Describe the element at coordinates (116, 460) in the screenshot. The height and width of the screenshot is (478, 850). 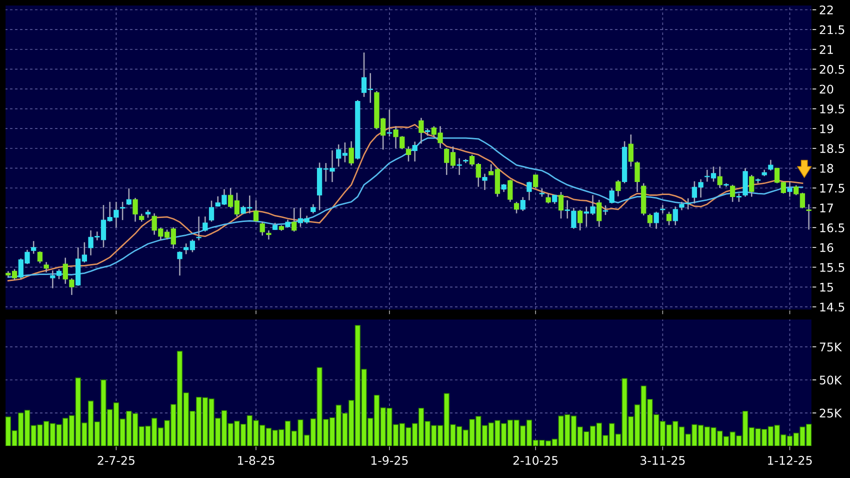
I see `x-tick-label: 2-7-25` at that location.